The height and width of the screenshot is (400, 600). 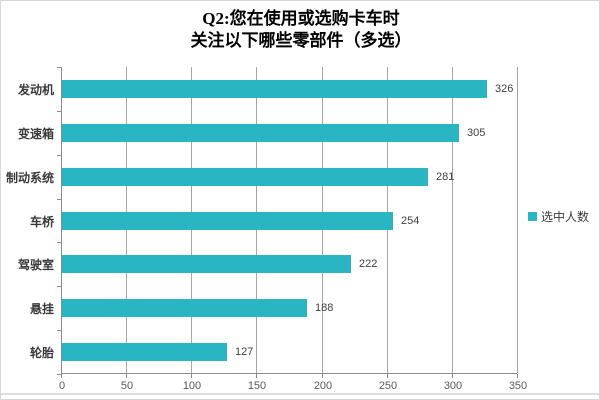 What do you see at coordinates (300, 394) in the screenshot?
I see `bottom-border-line` at bounding box center [300, 394].